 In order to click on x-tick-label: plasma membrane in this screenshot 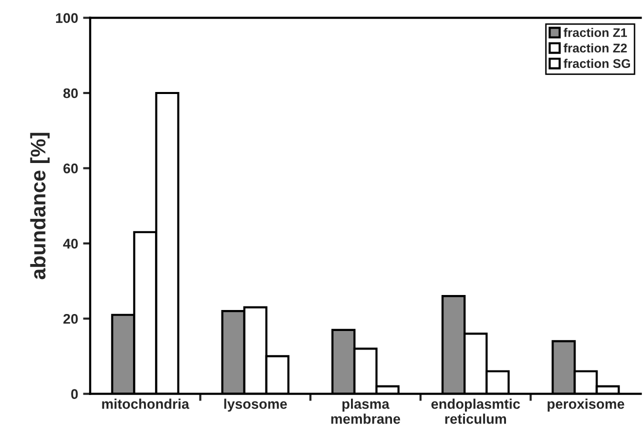, I will do `click(365, 411)`.